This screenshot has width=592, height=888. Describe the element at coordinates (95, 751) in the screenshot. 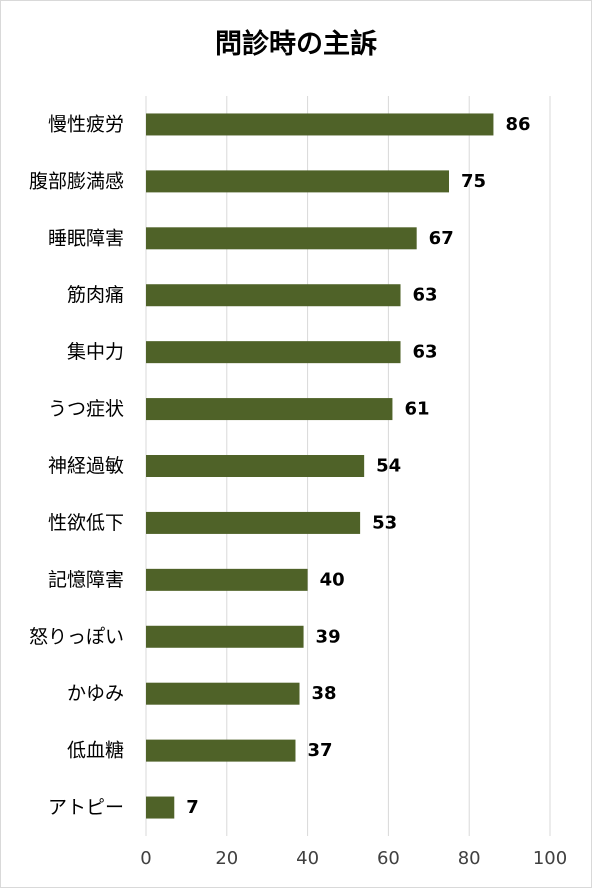

I see `category-label-11: 低血糖` at that location.